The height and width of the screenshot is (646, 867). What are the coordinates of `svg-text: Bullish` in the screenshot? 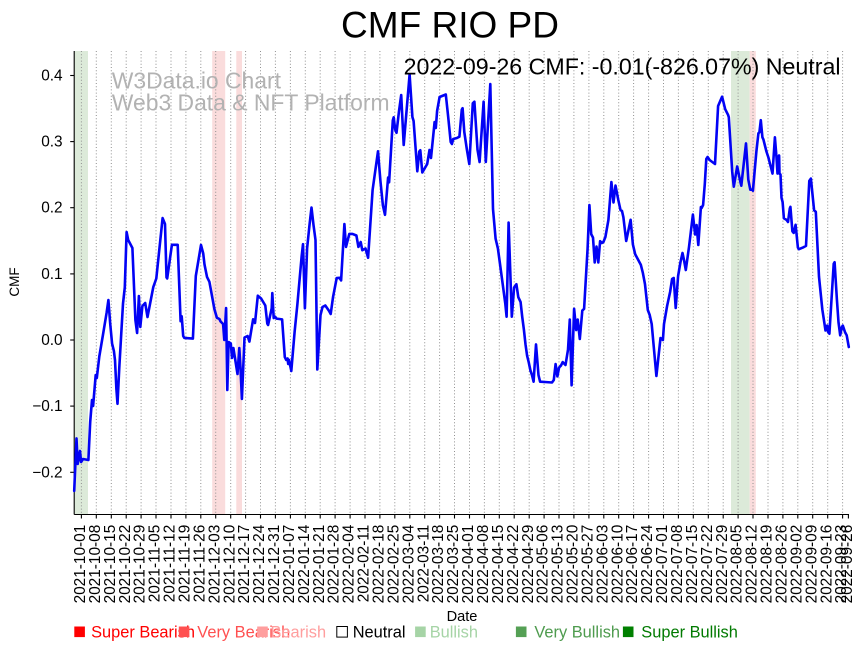 It's located at (454, 633).